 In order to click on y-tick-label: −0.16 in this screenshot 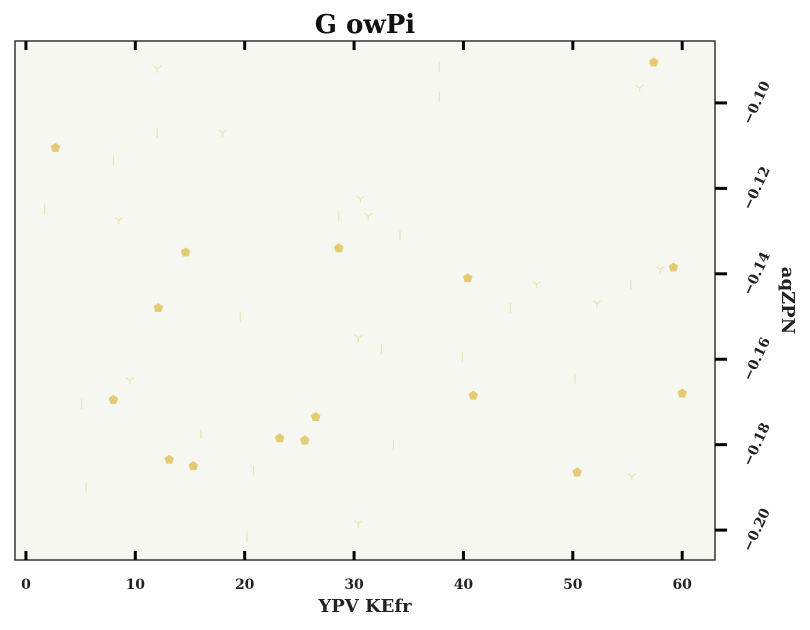, I will do `click(757, 359)`.